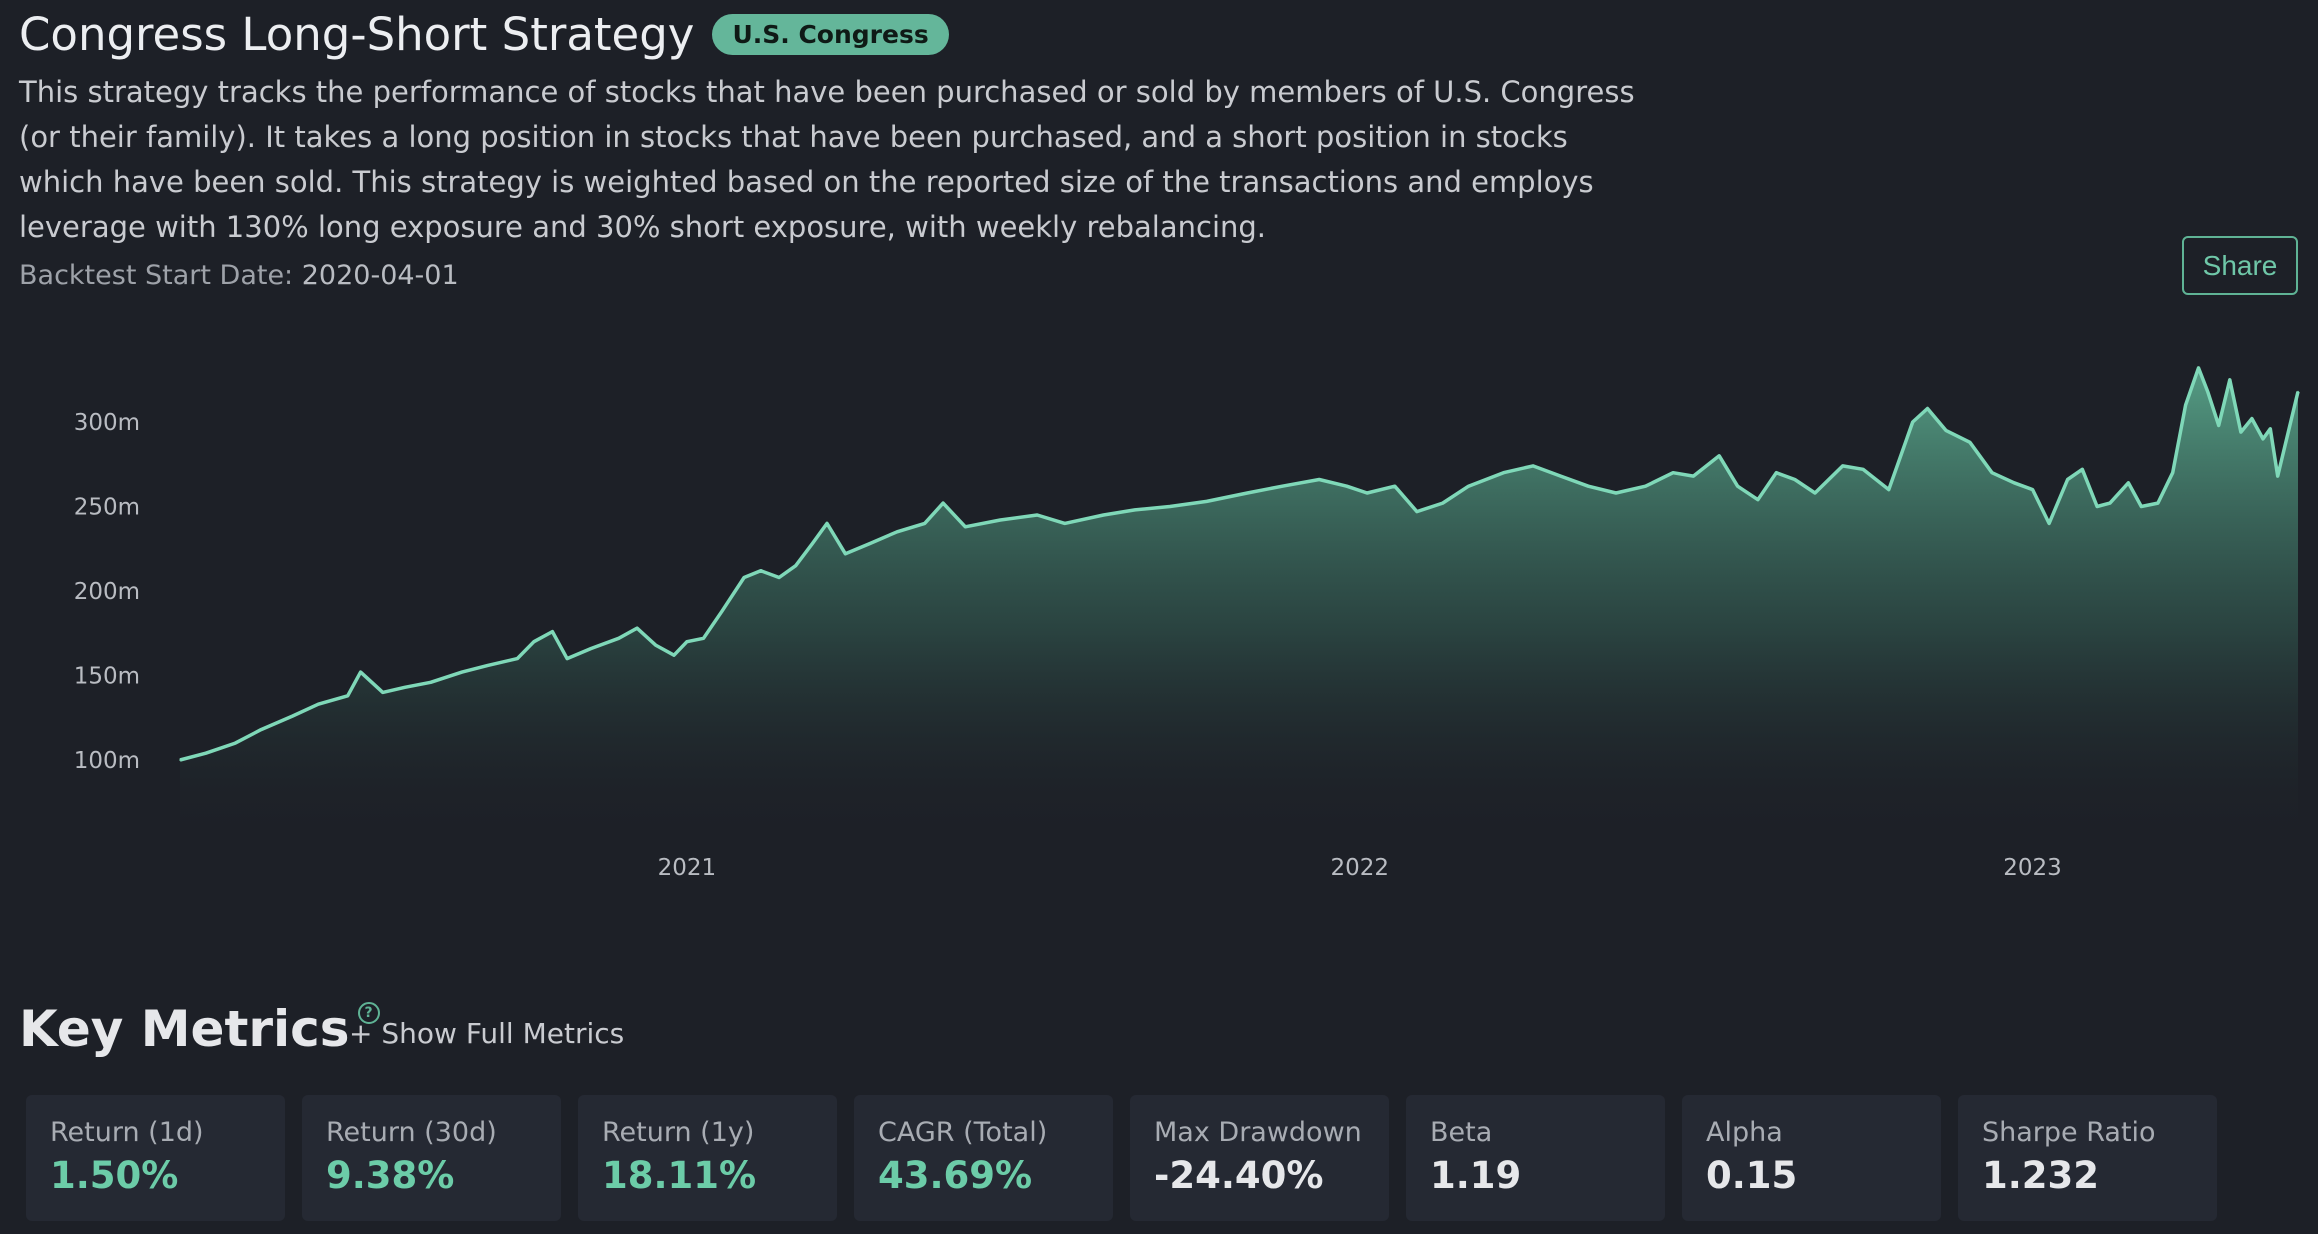 This screenshot has height=1234, width=2318. What do you see at coordinates (2041, 1175) in the screenshot?
I see `metric-value: 1.232` at bounding box center [2041, 1175].